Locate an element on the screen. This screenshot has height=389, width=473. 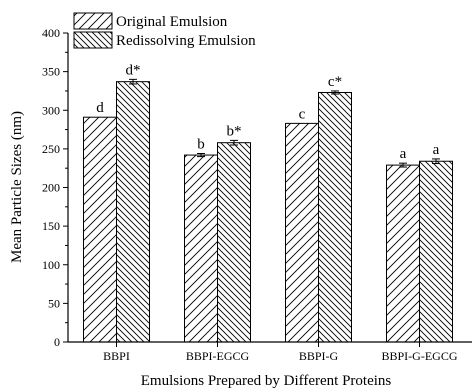
data-label: d is located at coordinates (100, 108).